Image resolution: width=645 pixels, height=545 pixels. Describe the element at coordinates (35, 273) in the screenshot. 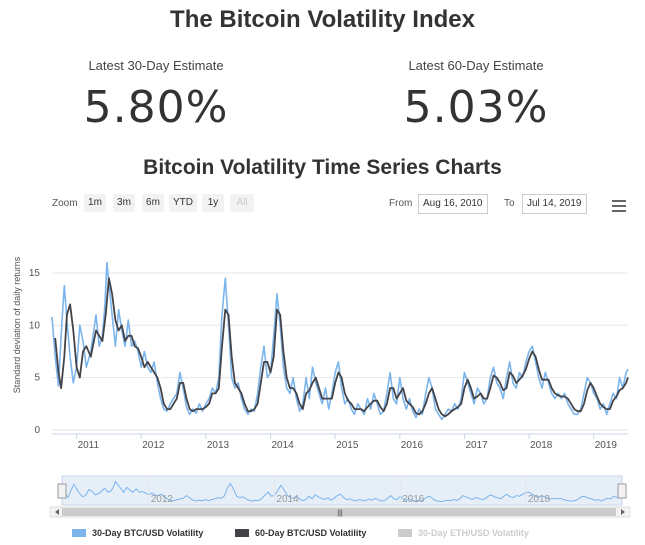

I see `y-tick-label: 15` at that location.